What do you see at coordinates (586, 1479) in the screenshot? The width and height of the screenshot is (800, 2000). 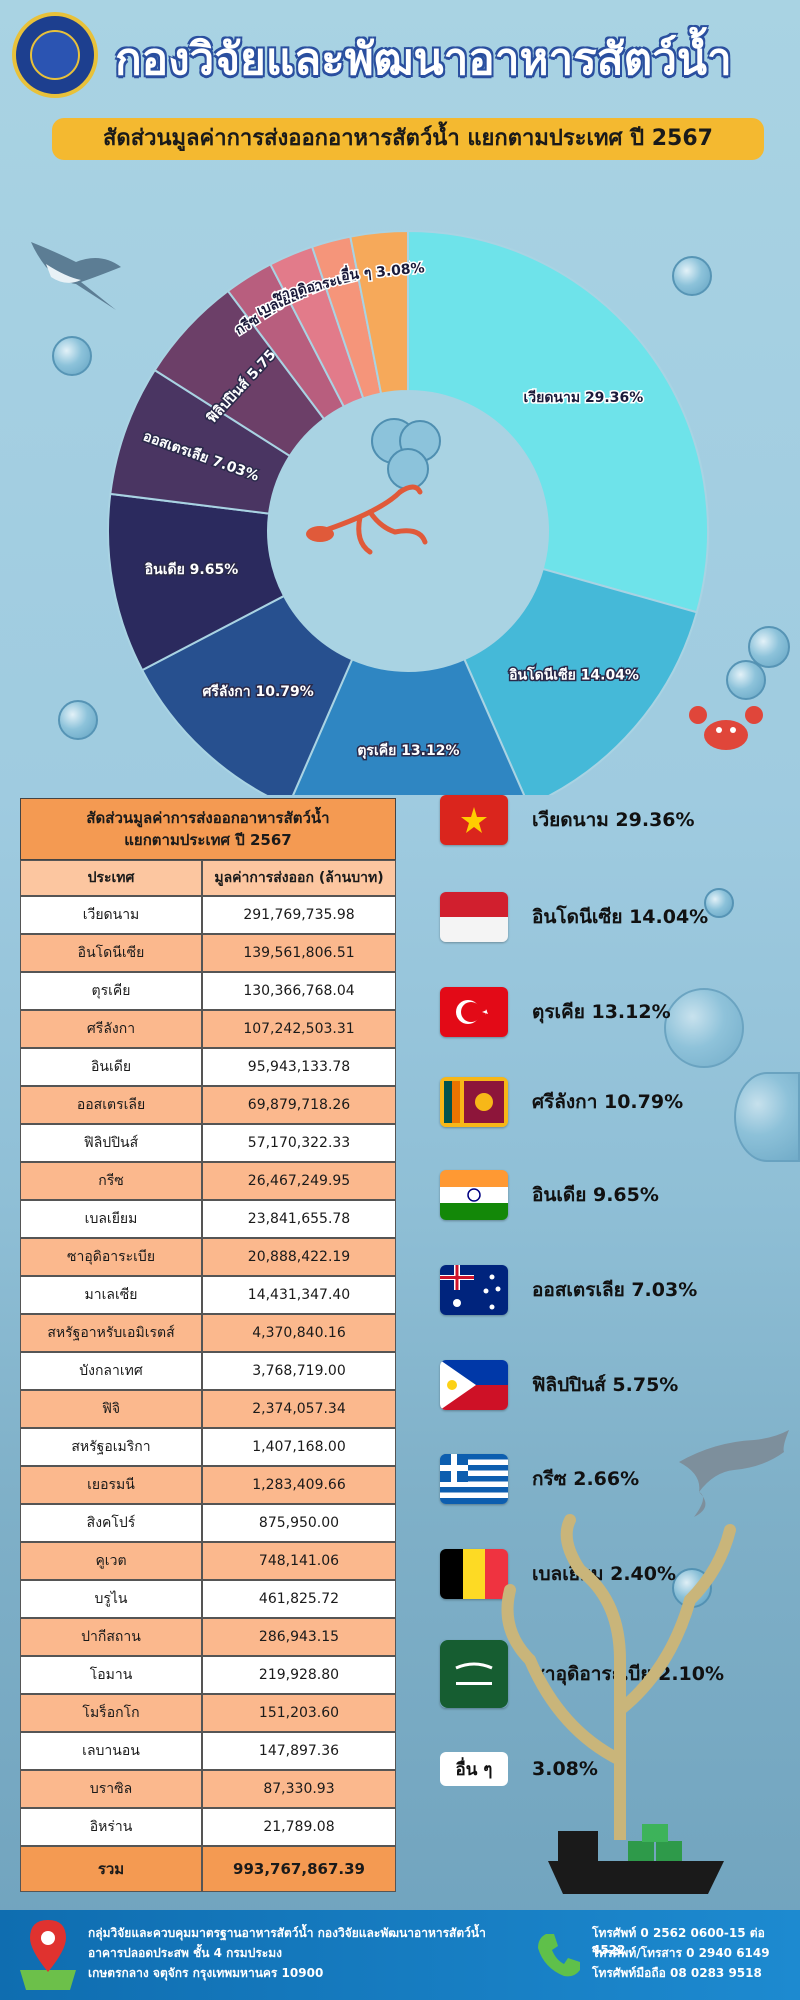 I see `legend-label: กรีซ 2.66%` at bounding box center [586, 1479].